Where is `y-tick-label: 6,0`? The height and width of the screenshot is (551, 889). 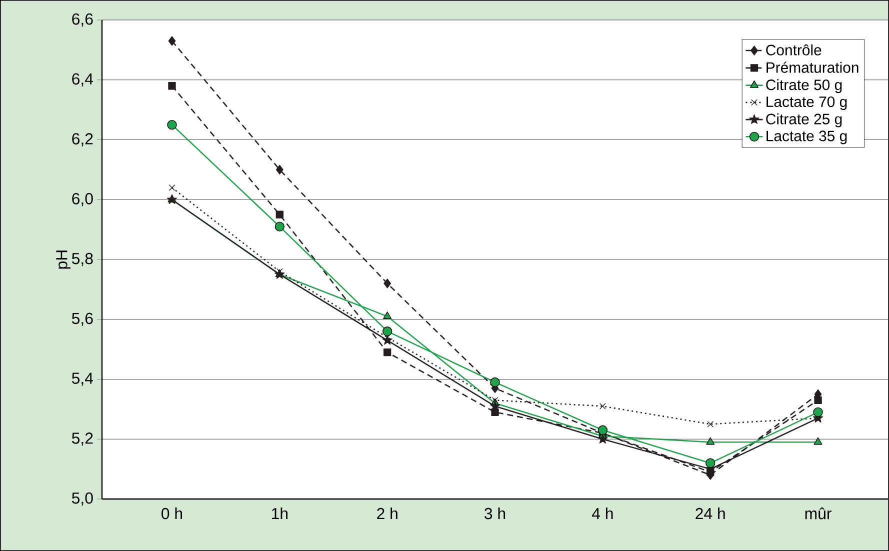
y-tick-label: 6,0 is located at coordinates (82, 199).